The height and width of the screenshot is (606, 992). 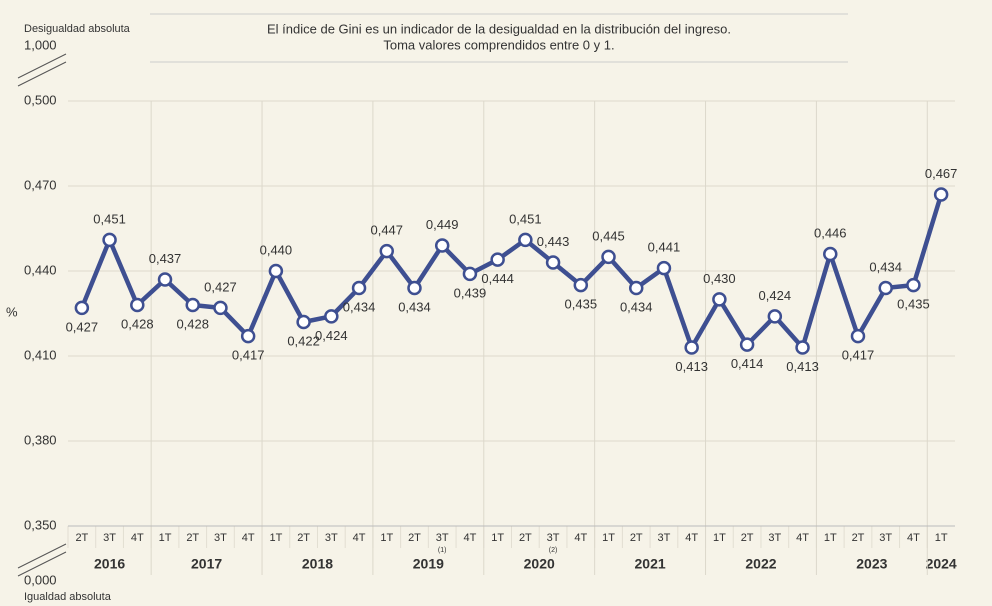 What do you see at coordinates (760, 564) in the screenshot?
I see `year-label: 2022` at bounding box center [760, 564].